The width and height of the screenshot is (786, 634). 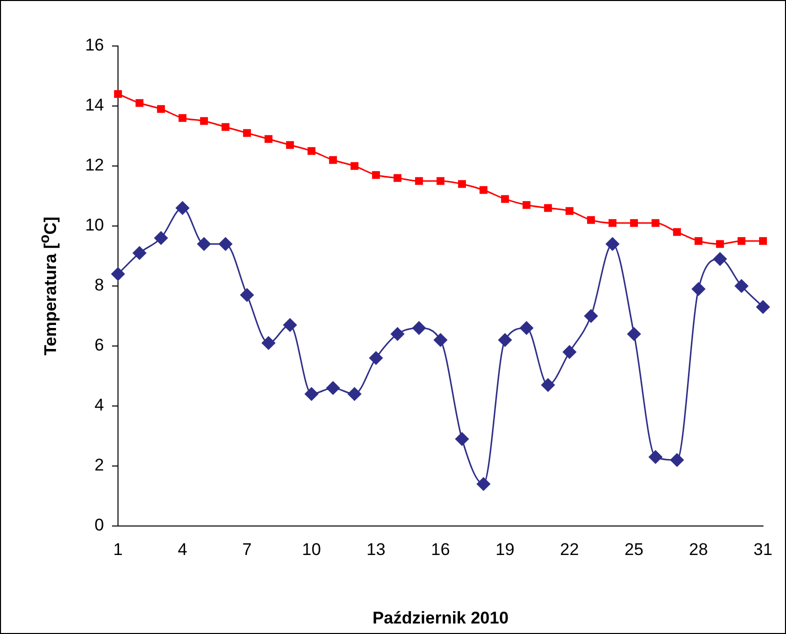 What do you see at coordinates (99, 525) in the screenshot?
I see `y-tick-label: 0` at bounding box center [99, 525].